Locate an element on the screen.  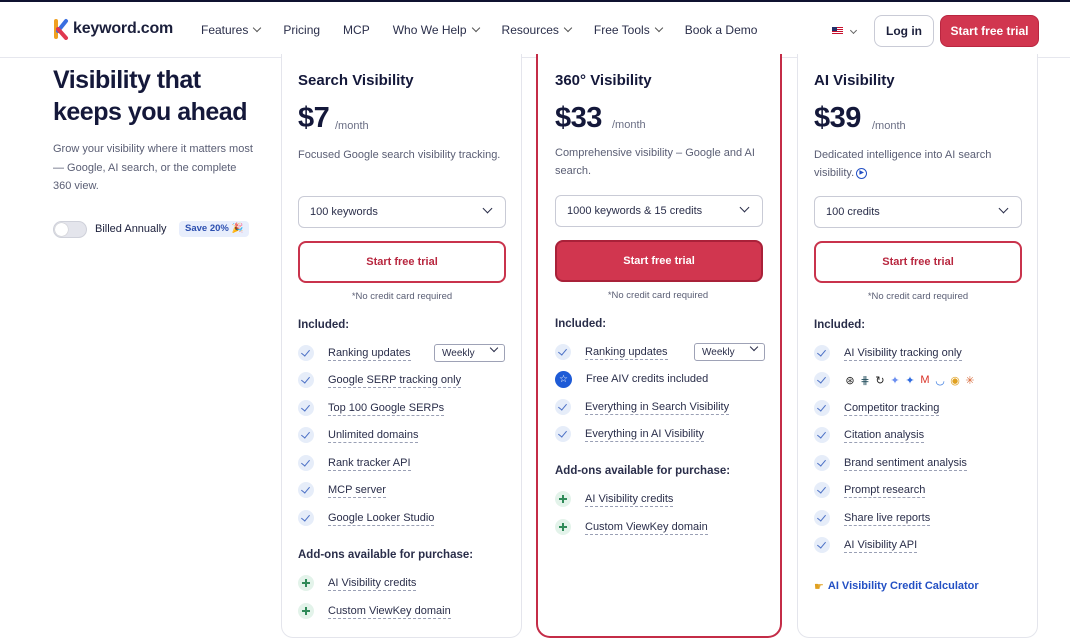
feature-label: Prompt research is located at coordinates (885, 490).